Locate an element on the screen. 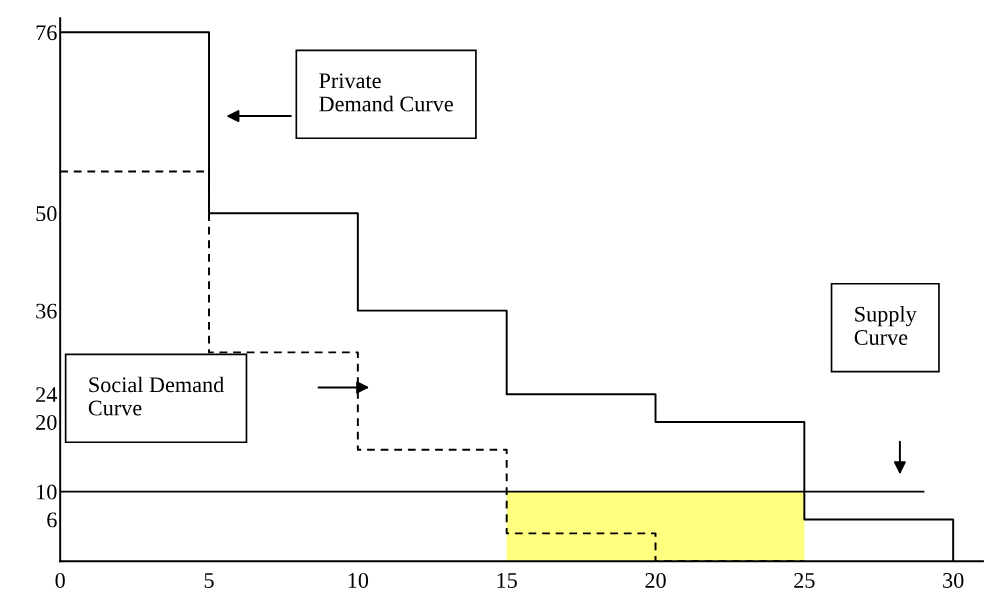  x-tick-label: 10 is located at coordinates (358, 580).